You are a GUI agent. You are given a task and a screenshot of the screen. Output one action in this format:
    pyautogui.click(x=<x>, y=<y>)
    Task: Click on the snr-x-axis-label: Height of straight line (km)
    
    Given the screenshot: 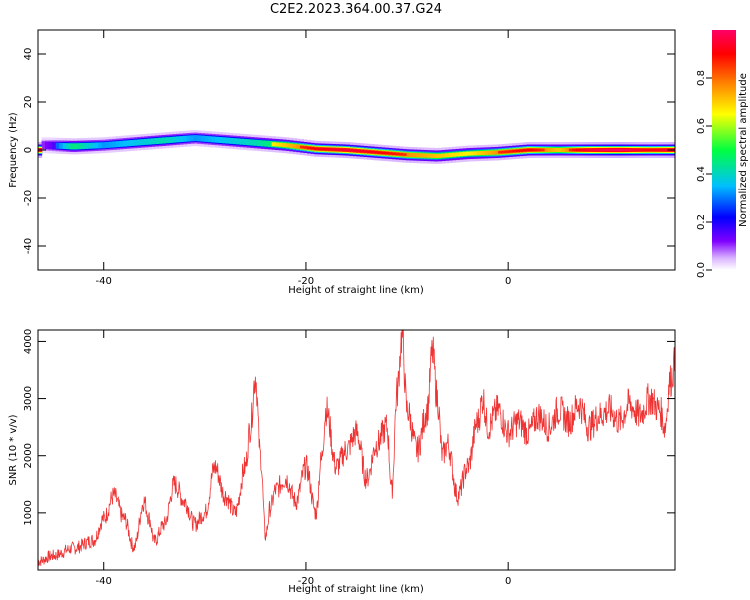 What is the action you would take?
    pyautogui.click(x=356, y=589)
    